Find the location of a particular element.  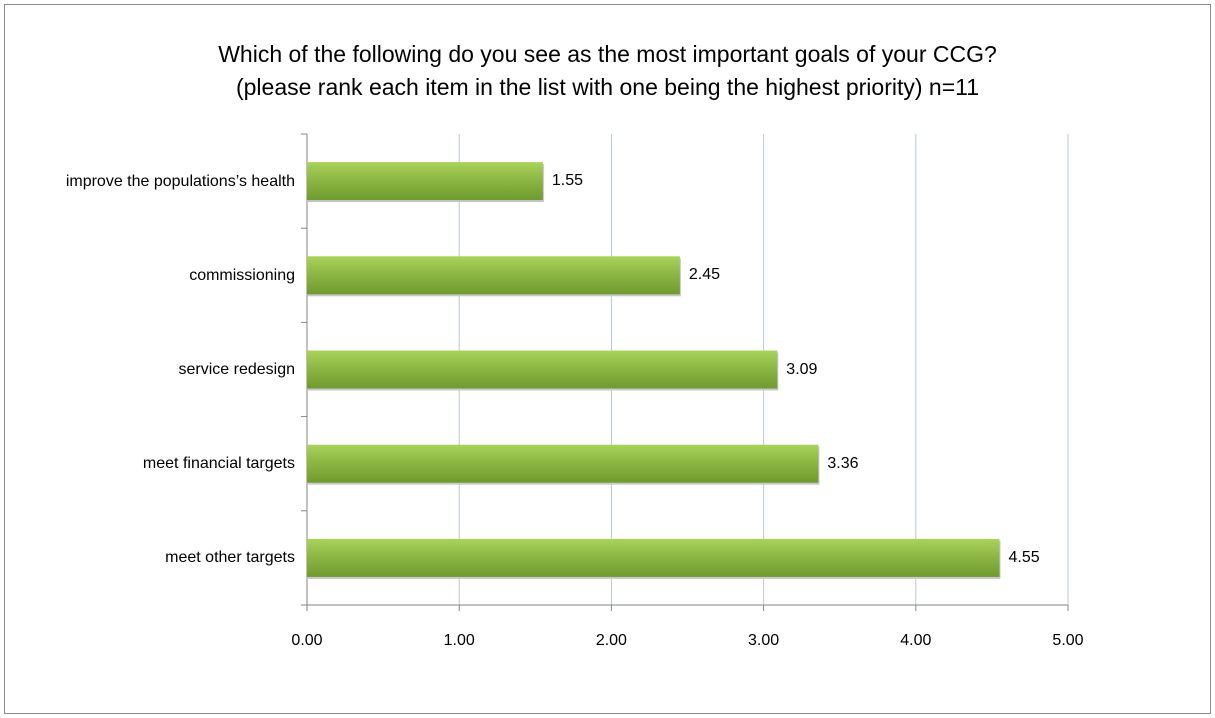

data-label-2: 3.09 is located at coordinates (802, 369).